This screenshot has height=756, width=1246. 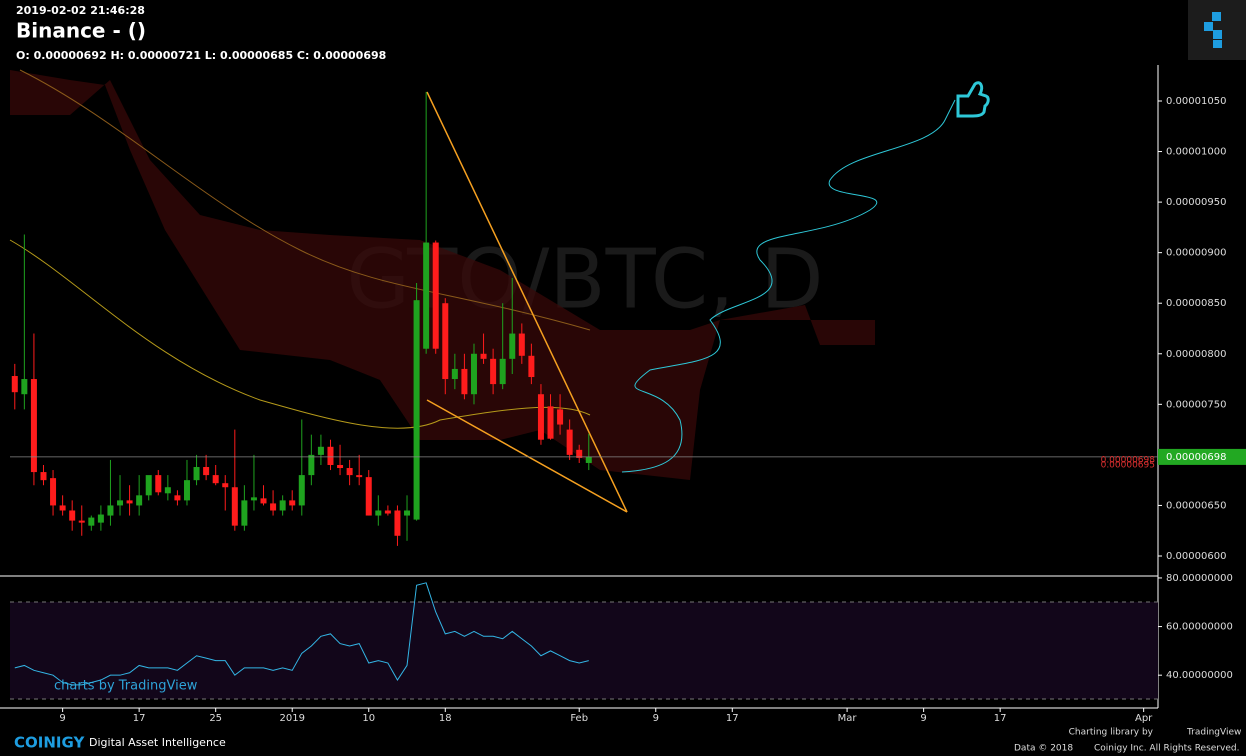 I want to click on last-price-box, so click(x=1202, y=456).